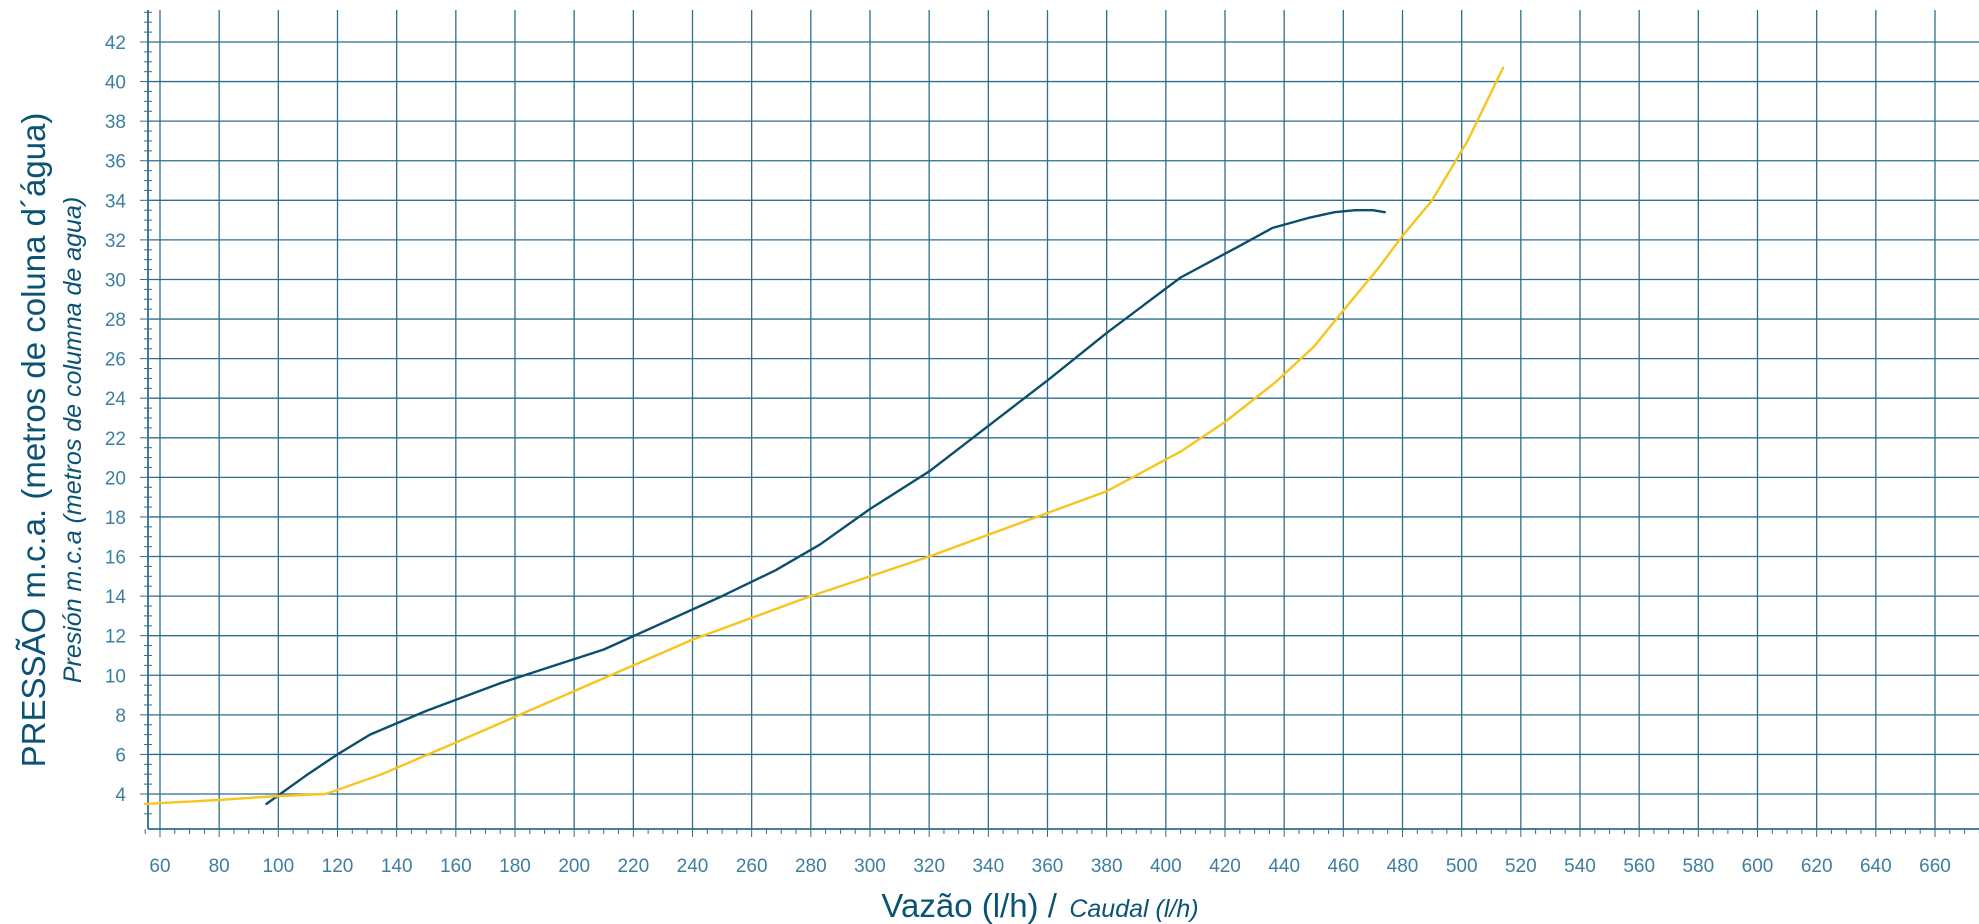 The height and width of the screenshot is (924, 1979). I want to click on x-tick-label: 180, so click(515, 866).